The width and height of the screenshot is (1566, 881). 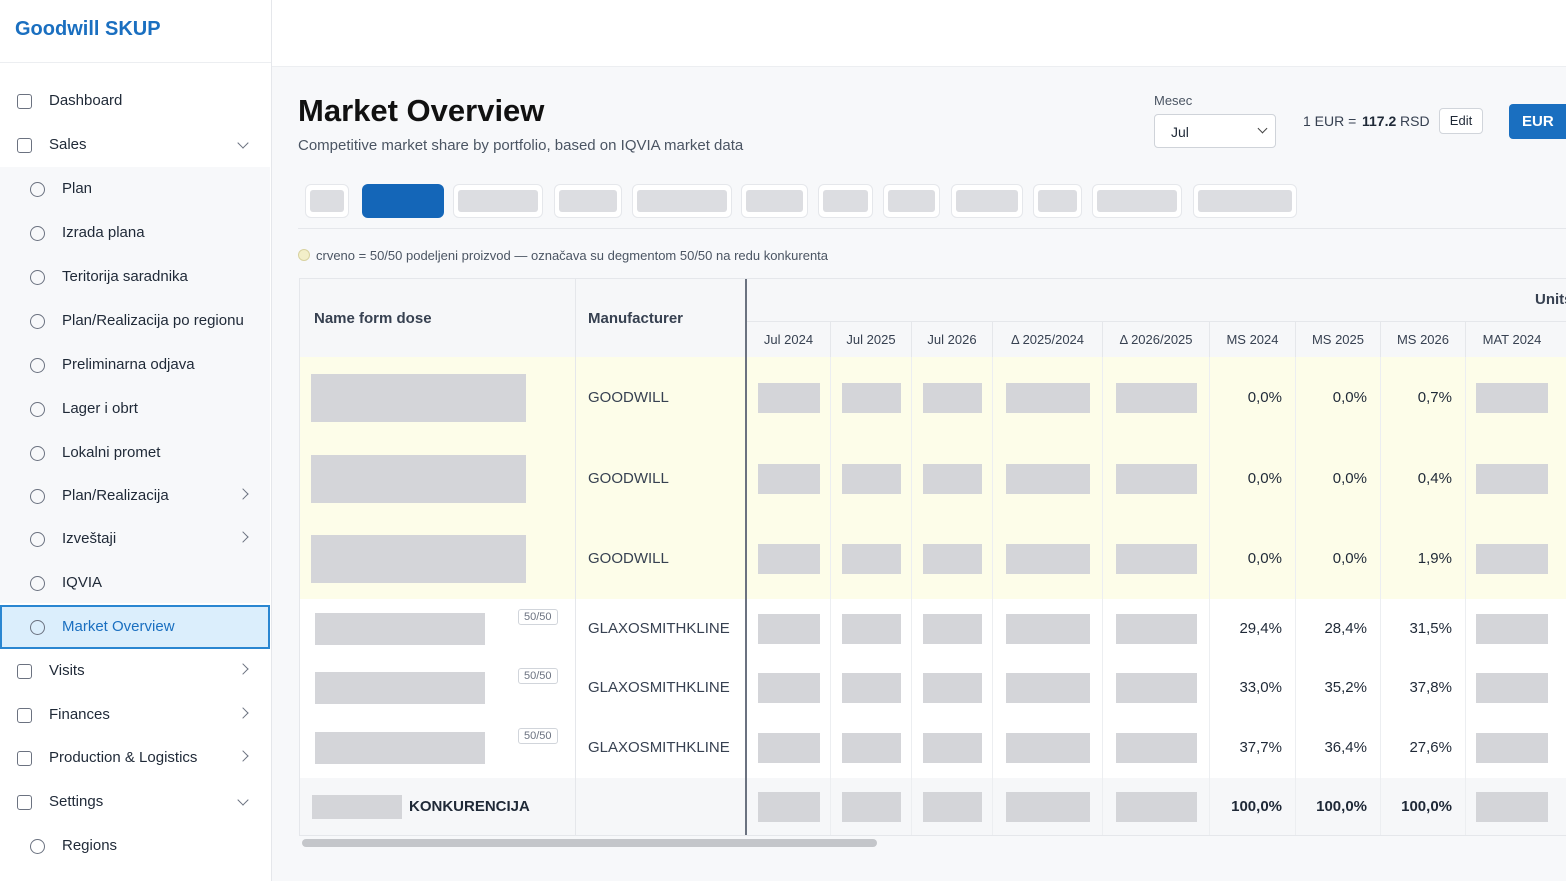 What do you see at coordinates (1434, 478) in the screenshot?
I see `ms-value: 0,4%` at bounding box center [1434, 478].